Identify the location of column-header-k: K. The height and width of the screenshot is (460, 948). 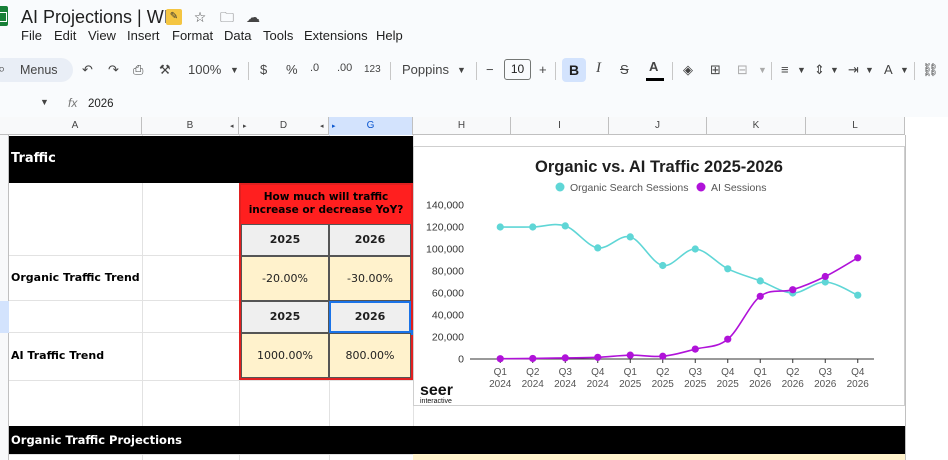
(756, 126).